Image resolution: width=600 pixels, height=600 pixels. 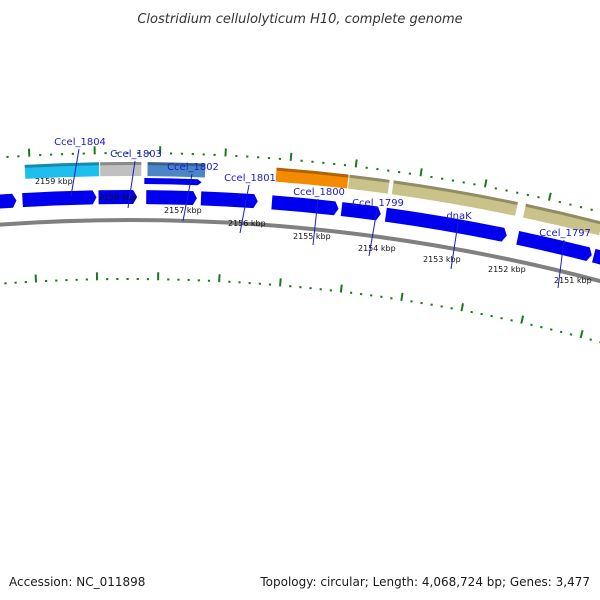 I want to click on feature-grey-edge, so click(x=121, y=163).